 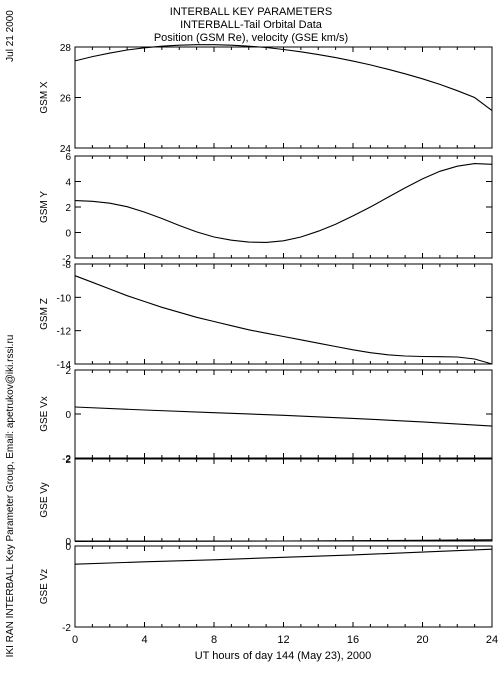 I want to click on header-line-1: INTERBALL KEY PARAMETERS, so click(x=251, y=12).